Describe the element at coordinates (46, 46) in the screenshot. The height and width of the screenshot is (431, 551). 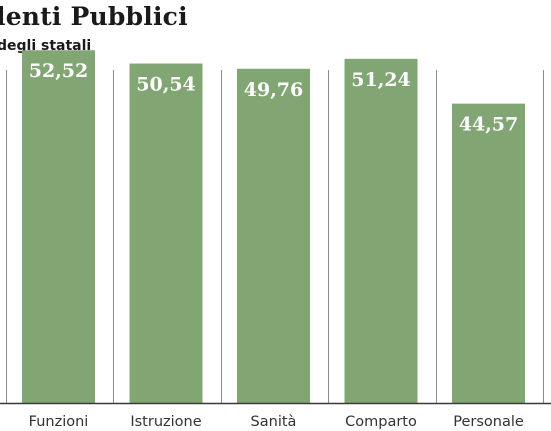
I see `chart-subtitle: degli statali` at that location.